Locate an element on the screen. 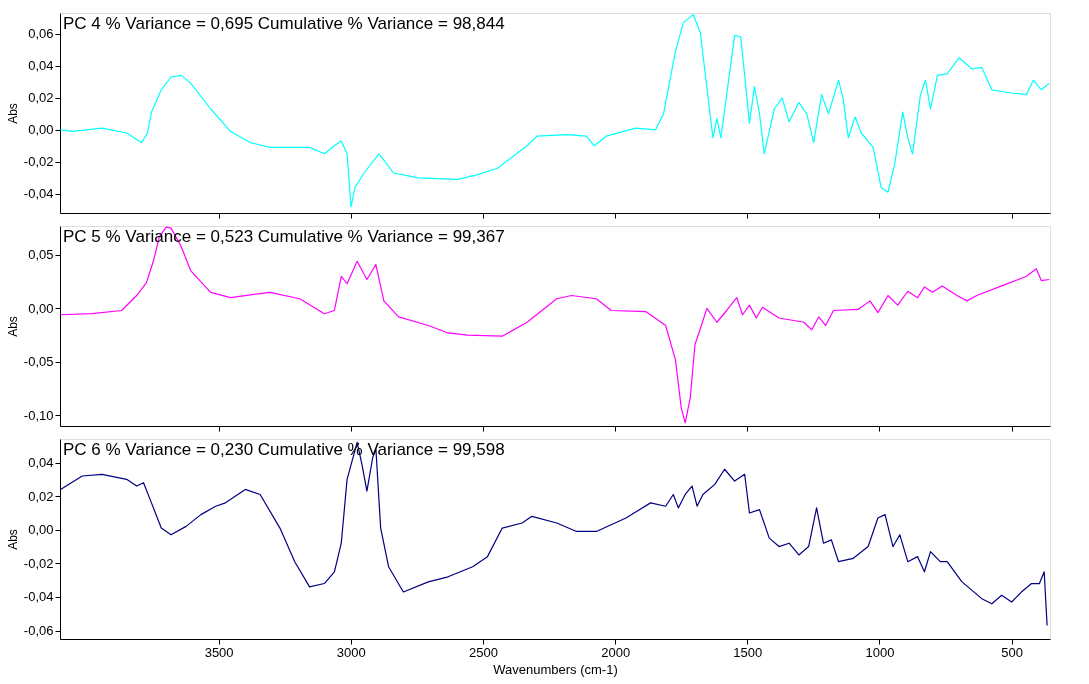 This screenshot has width=1089, height=684. x-tick-label: 2000 is located at coordinates (616, 652).